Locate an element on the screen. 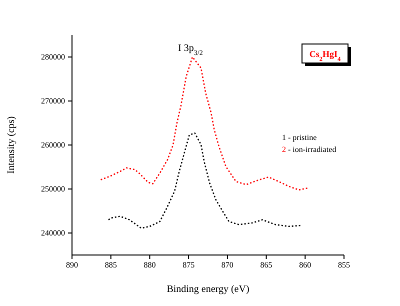 The image size is (400, 306). text: 1 - pristine is located at coordinates (300, 137).